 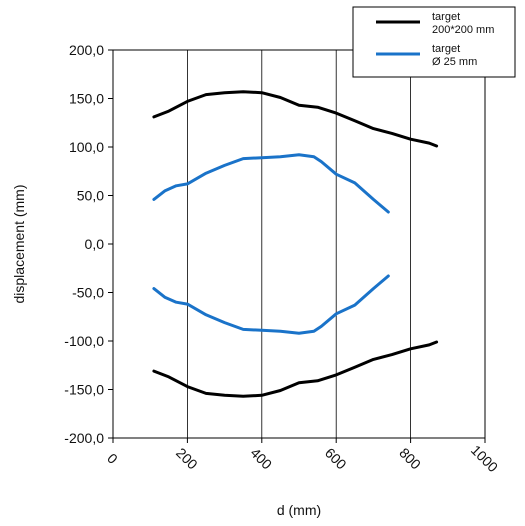 I want to click on y-axis-title: displacement (mm), so click(x=19, y=243).